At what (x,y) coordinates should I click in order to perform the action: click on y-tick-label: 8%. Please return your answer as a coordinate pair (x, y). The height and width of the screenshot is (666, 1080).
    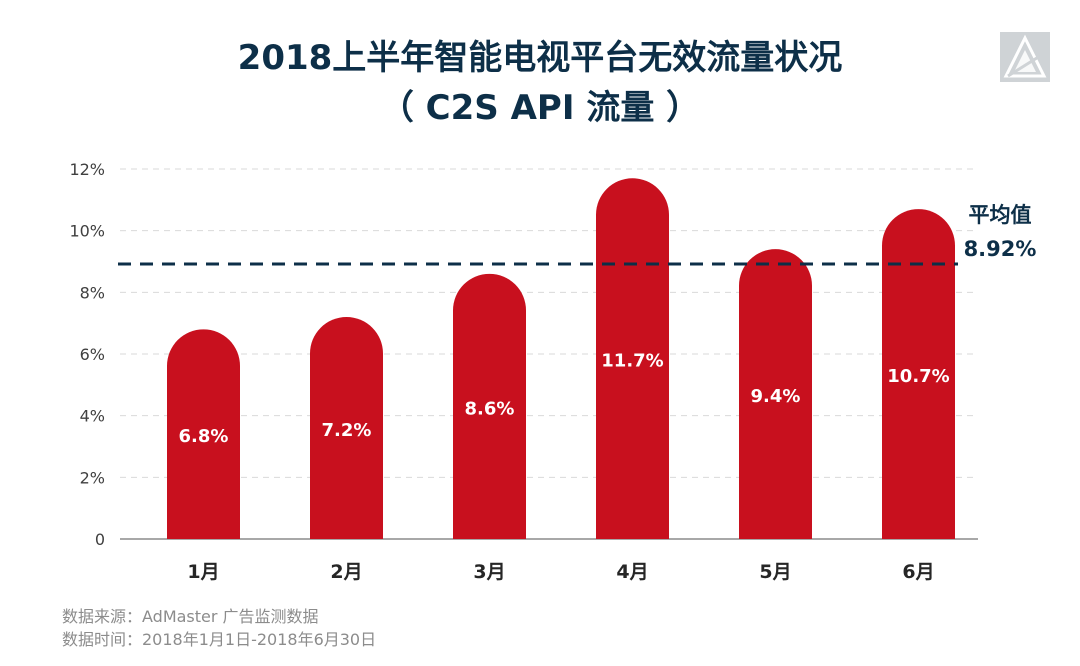
    Looking at the image, I should click on (92, 292).